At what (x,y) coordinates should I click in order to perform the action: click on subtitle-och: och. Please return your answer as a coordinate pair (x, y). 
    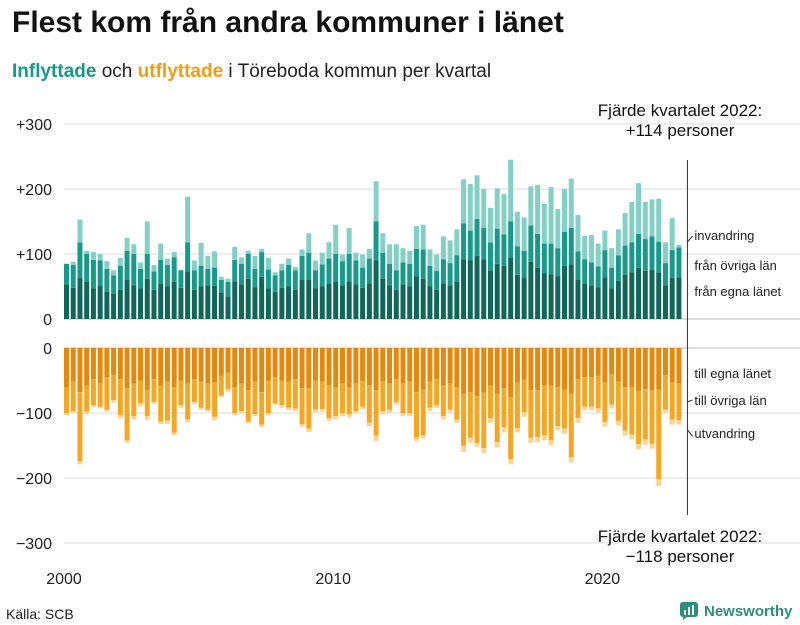
    Looking at the image, I should click on (117, 71).